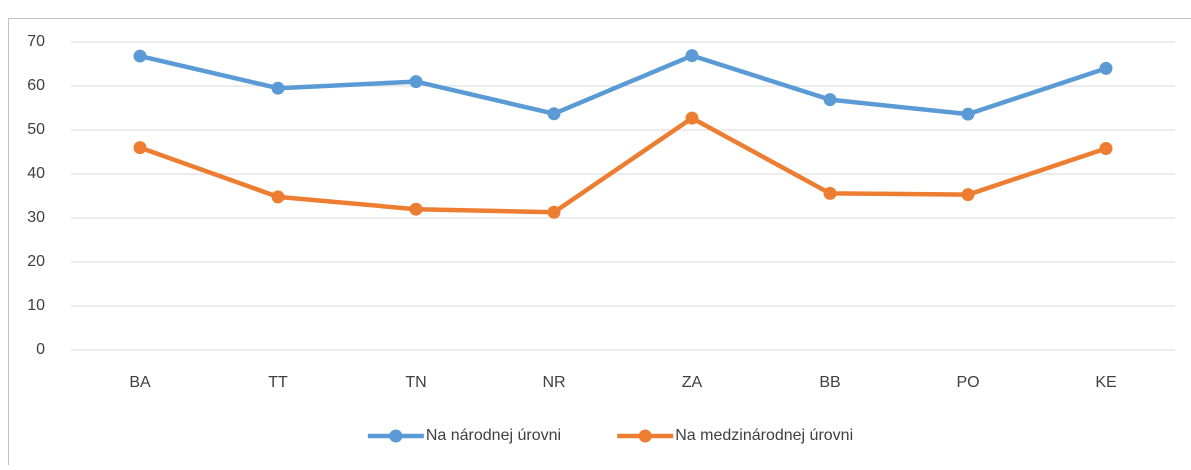  What do you see at coordinates (36, 305) in the screenshot?
I see `y-tick-label: 10` at bounding box center [36, 305].